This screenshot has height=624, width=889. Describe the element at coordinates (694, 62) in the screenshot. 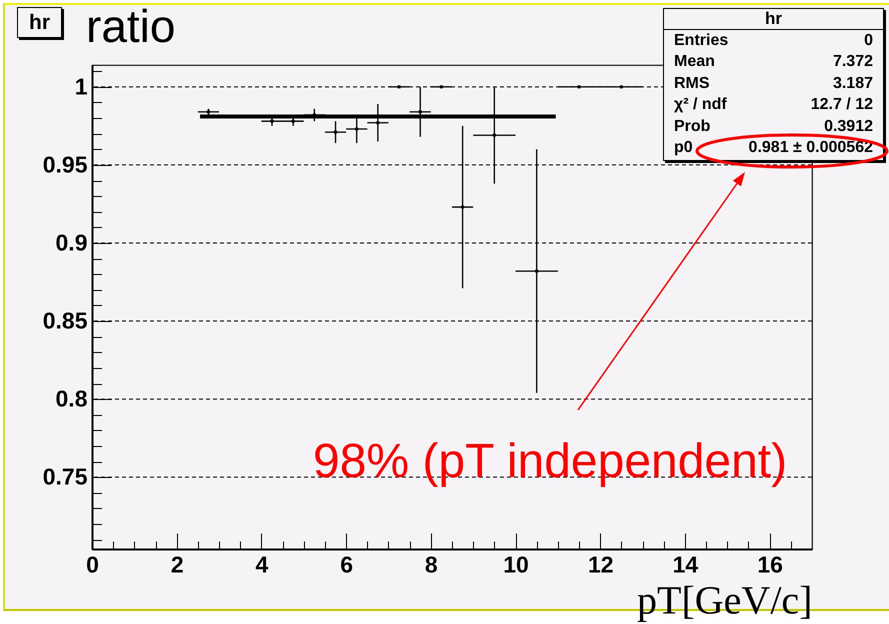

I see `annotation: Mean` at that location.